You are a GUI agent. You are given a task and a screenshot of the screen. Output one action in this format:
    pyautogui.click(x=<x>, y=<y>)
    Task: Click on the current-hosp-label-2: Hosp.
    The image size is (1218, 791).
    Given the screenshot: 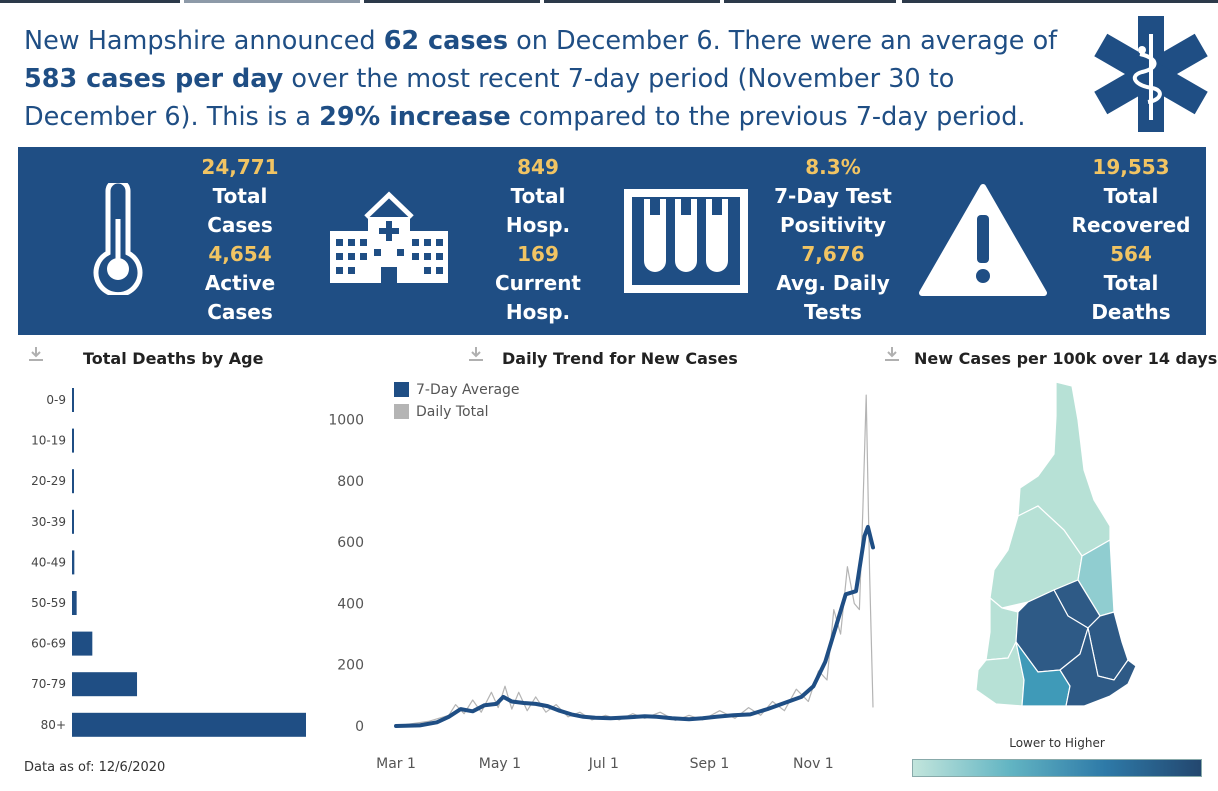 What is the action you would take?
    pyautogui.click(x=538, y=312)
    